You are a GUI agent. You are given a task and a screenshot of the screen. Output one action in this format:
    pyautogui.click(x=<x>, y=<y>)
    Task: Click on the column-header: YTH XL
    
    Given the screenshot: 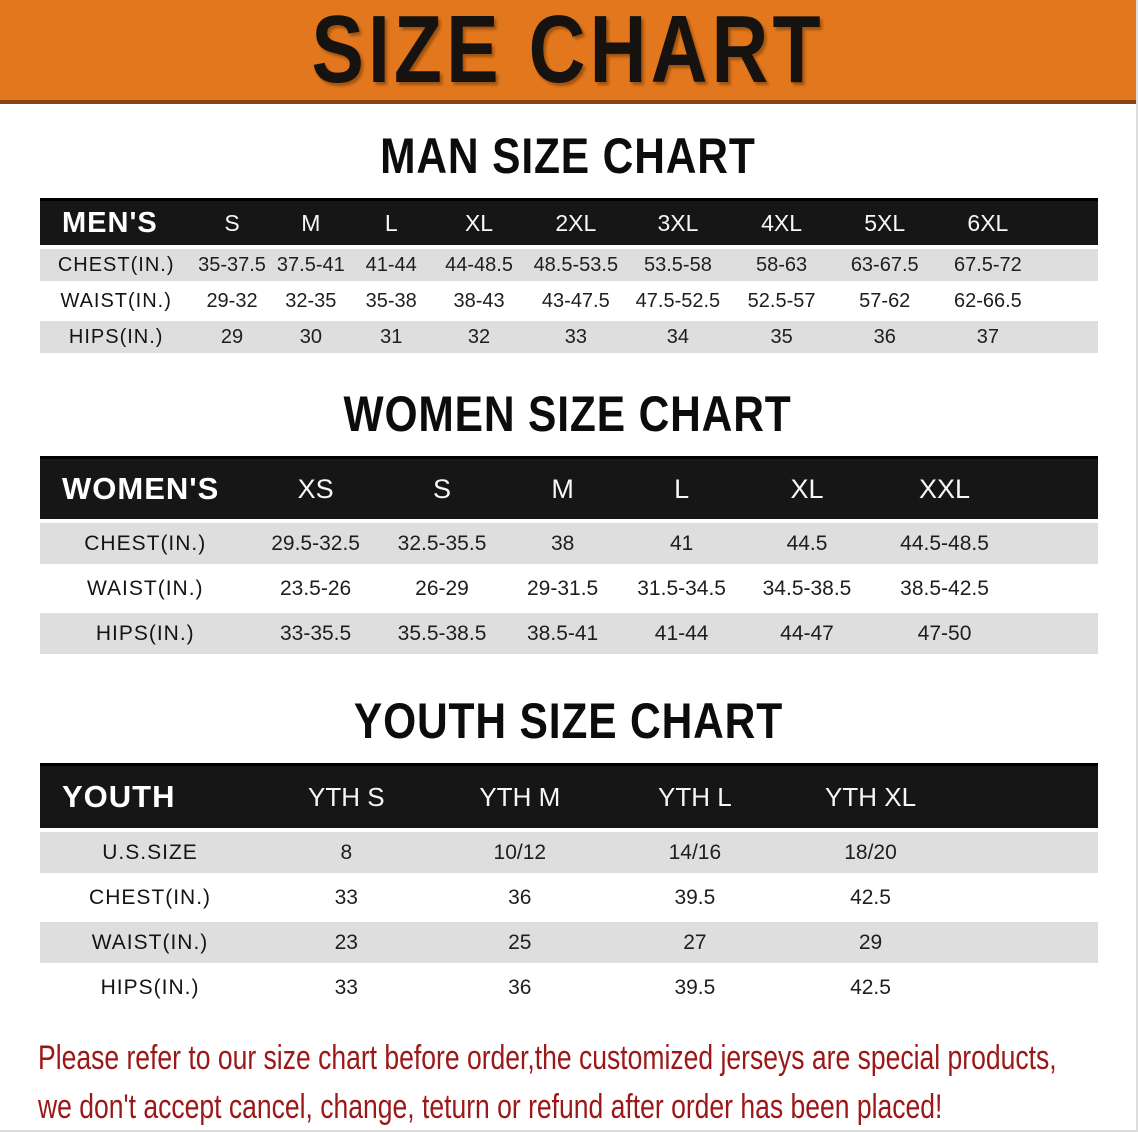 What is the action you would take?
    pyautogui.click(x=870, y=797)
    